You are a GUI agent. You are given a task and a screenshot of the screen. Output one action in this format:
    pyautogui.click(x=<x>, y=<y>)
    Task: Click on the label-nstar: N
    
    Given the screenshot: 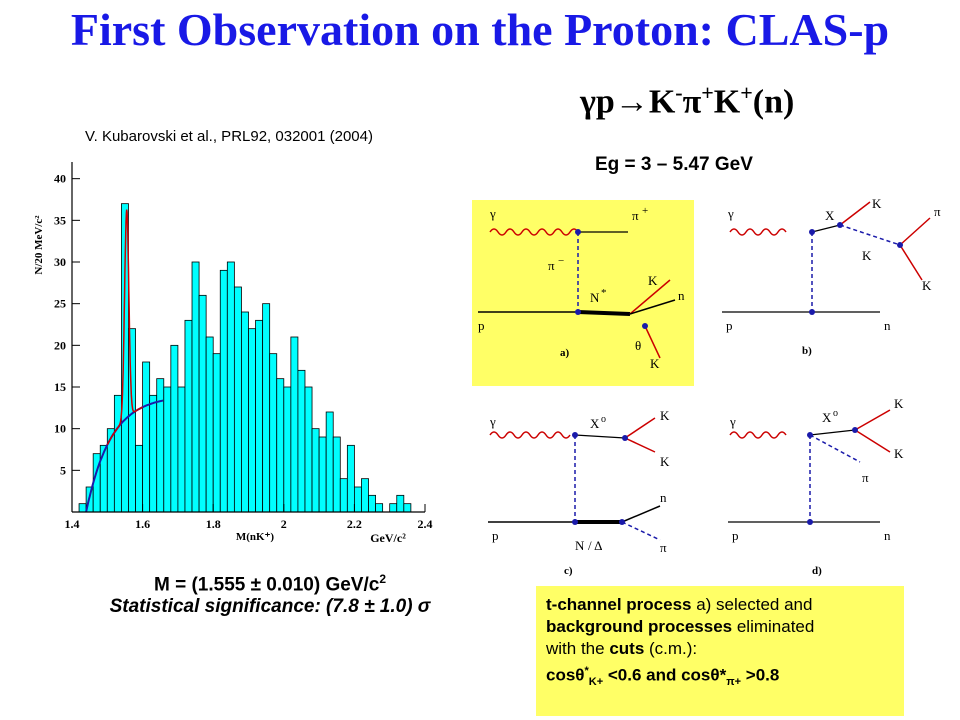 What is the action you would take?
    pyautogui.click(x=595, y=297)
    